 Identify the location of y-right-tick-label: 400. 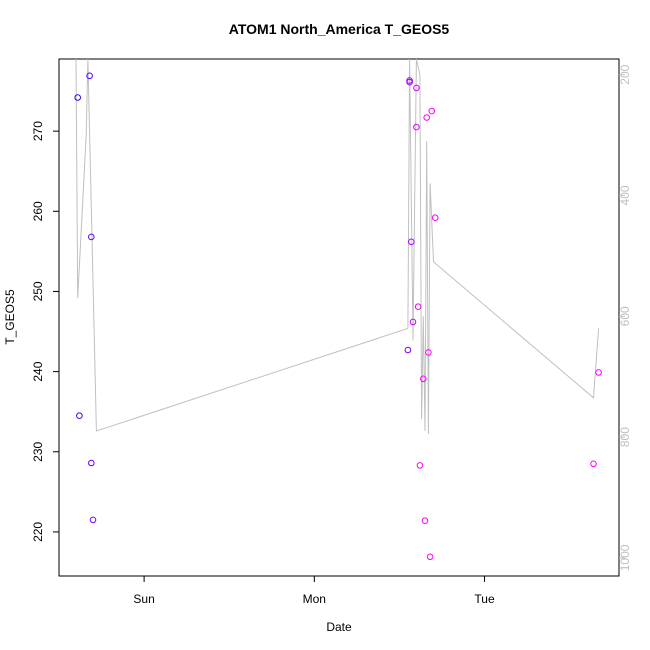
(625, 195).